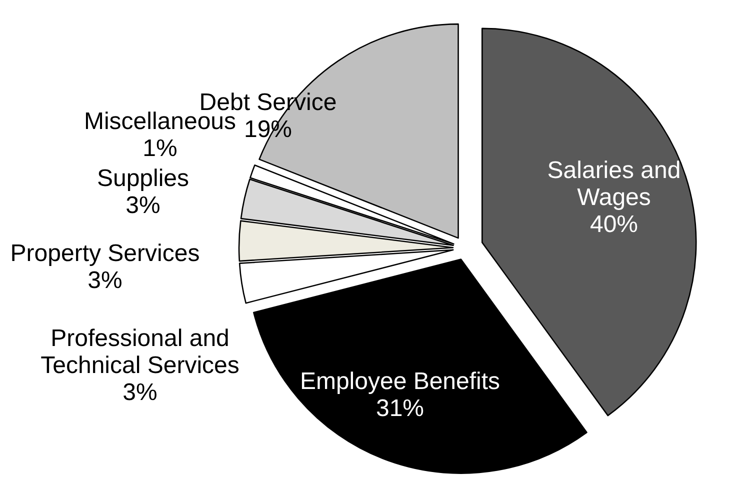 This screenshot has height=504, width=731. I want to click on slice-label: Supplies, so click(143, 178).